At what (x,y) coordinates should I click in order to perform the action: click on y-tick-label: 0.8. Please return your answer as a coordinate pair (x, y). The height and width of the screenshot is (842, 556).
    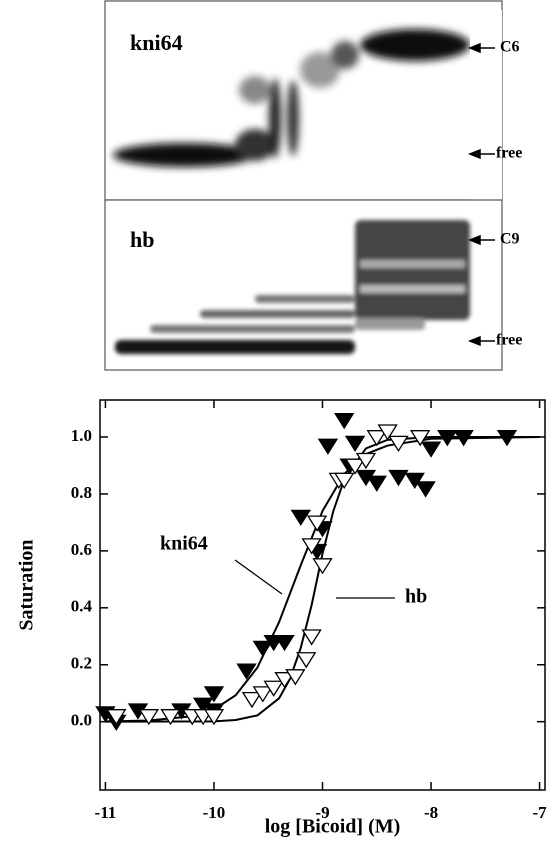
    Looking at the image, I should click on (81, 492).